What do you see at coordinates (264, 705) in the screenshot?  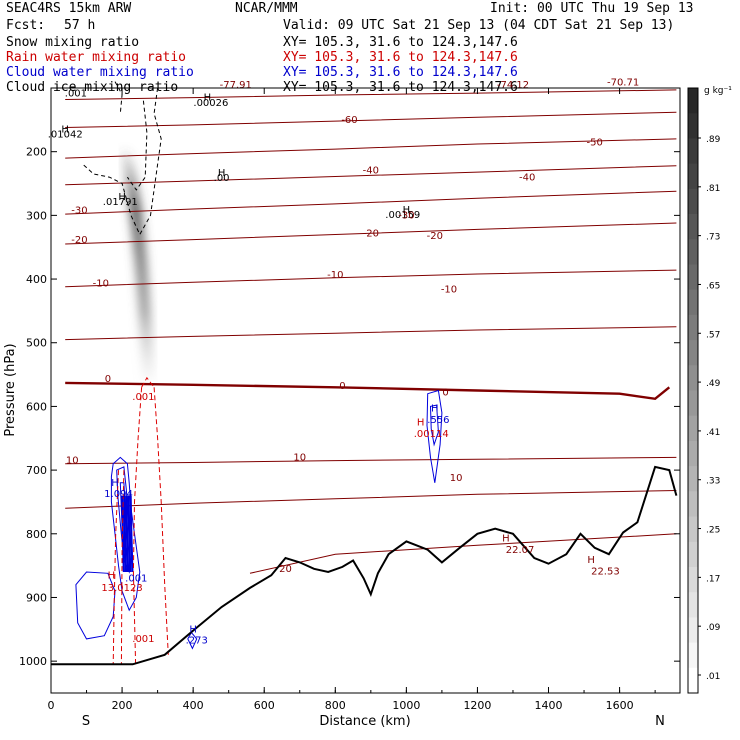 I see `x-tick-label: 600` at bounding box center [264, 705].